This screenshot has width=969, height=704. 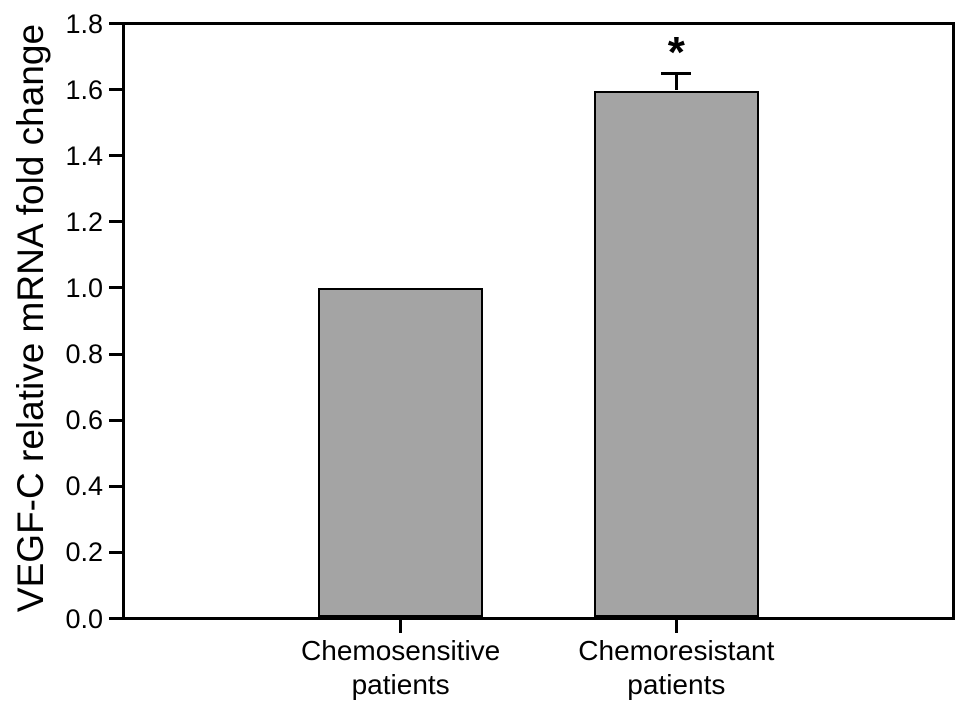 What do you see at coordinates (401, 668) in the screenshot?
I see `x-category-label: Chemosensitive patients` at bounding box center [401, 668].